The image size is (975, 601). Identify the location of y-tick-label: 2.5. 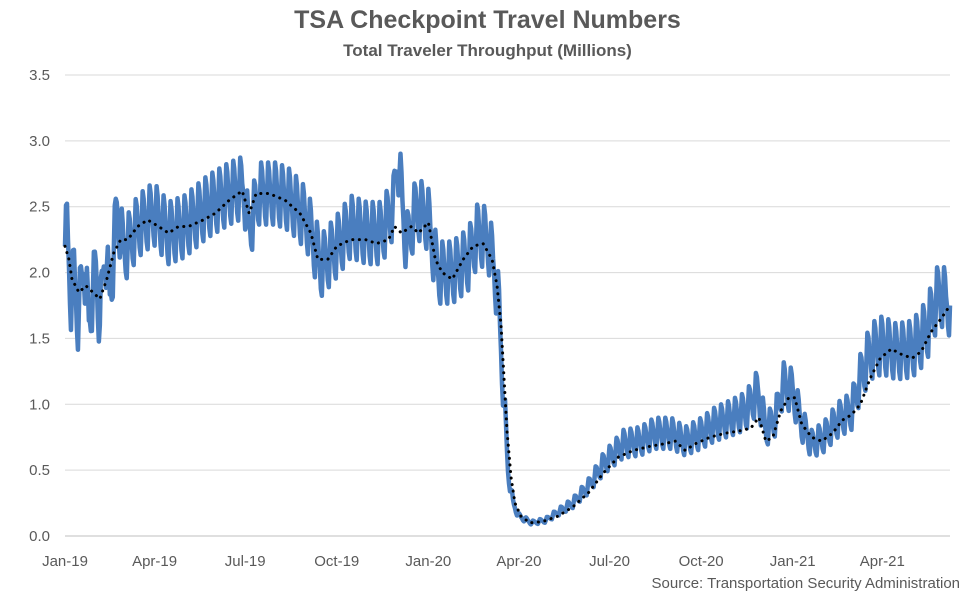
(39, 207).